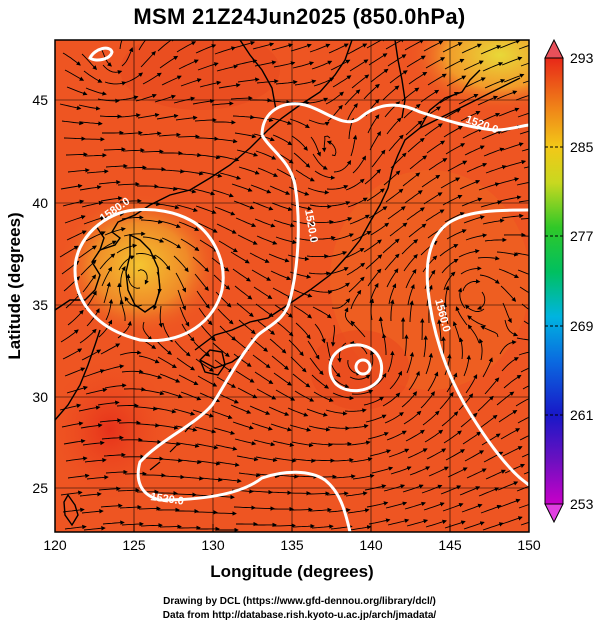  I want to click on colorbar-bottom-arrow, so click(554, 513).